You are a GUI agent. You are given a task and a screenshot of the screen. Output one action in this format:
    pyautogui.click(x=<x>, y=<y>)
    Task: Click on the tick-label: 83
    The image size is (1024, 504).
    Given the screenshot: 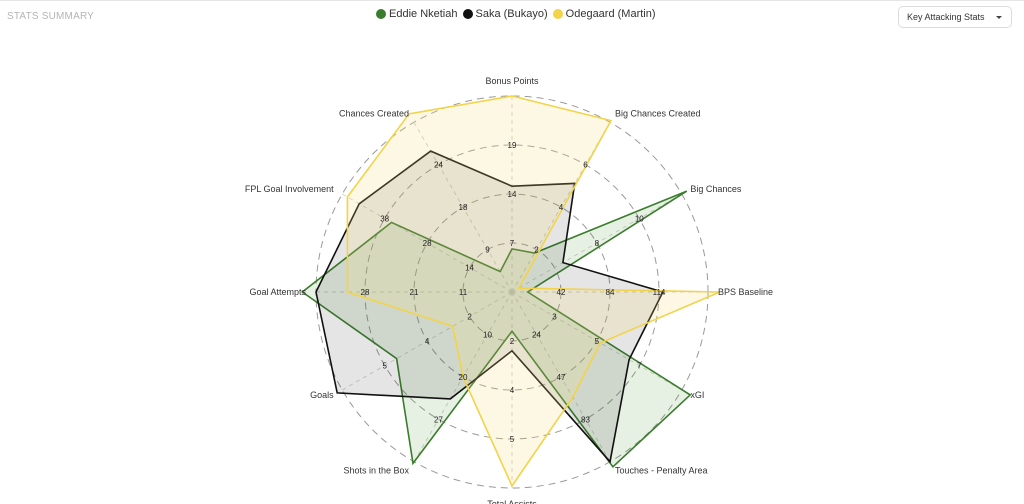 What is the action you would take?
    pyautogui.click(x=585, y=419)
    